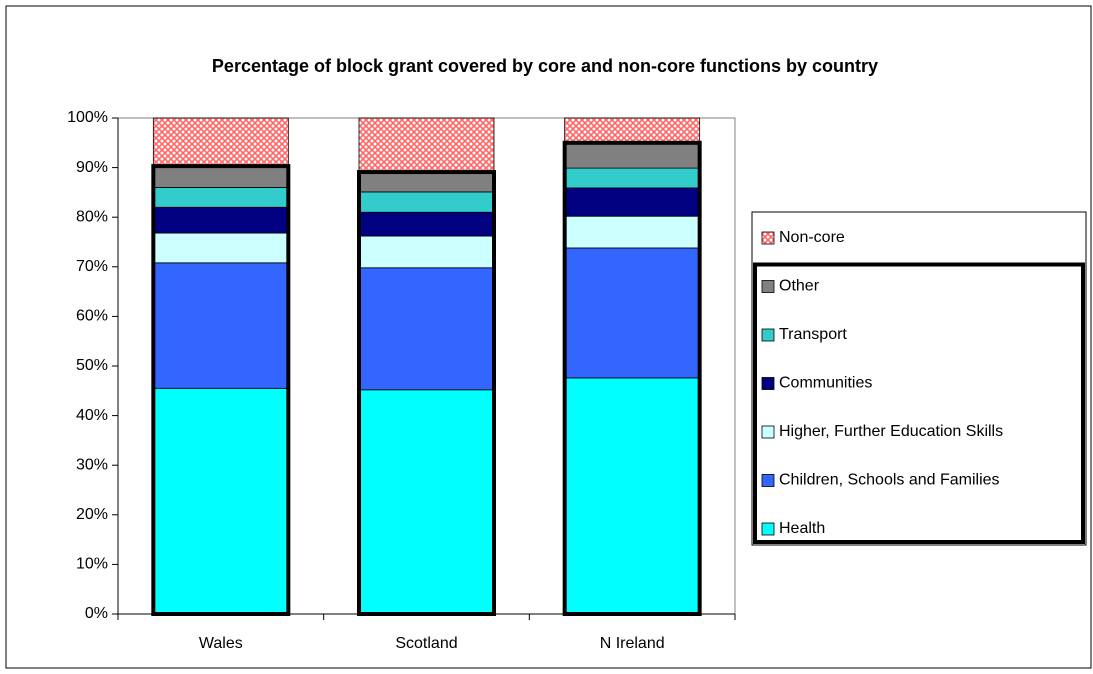 Image resolution: width=1093 pixels, height=674 pixels. Describe the element at coordinates (813, 334) in the screenshot. I see `legend-label: Transport` at that location.